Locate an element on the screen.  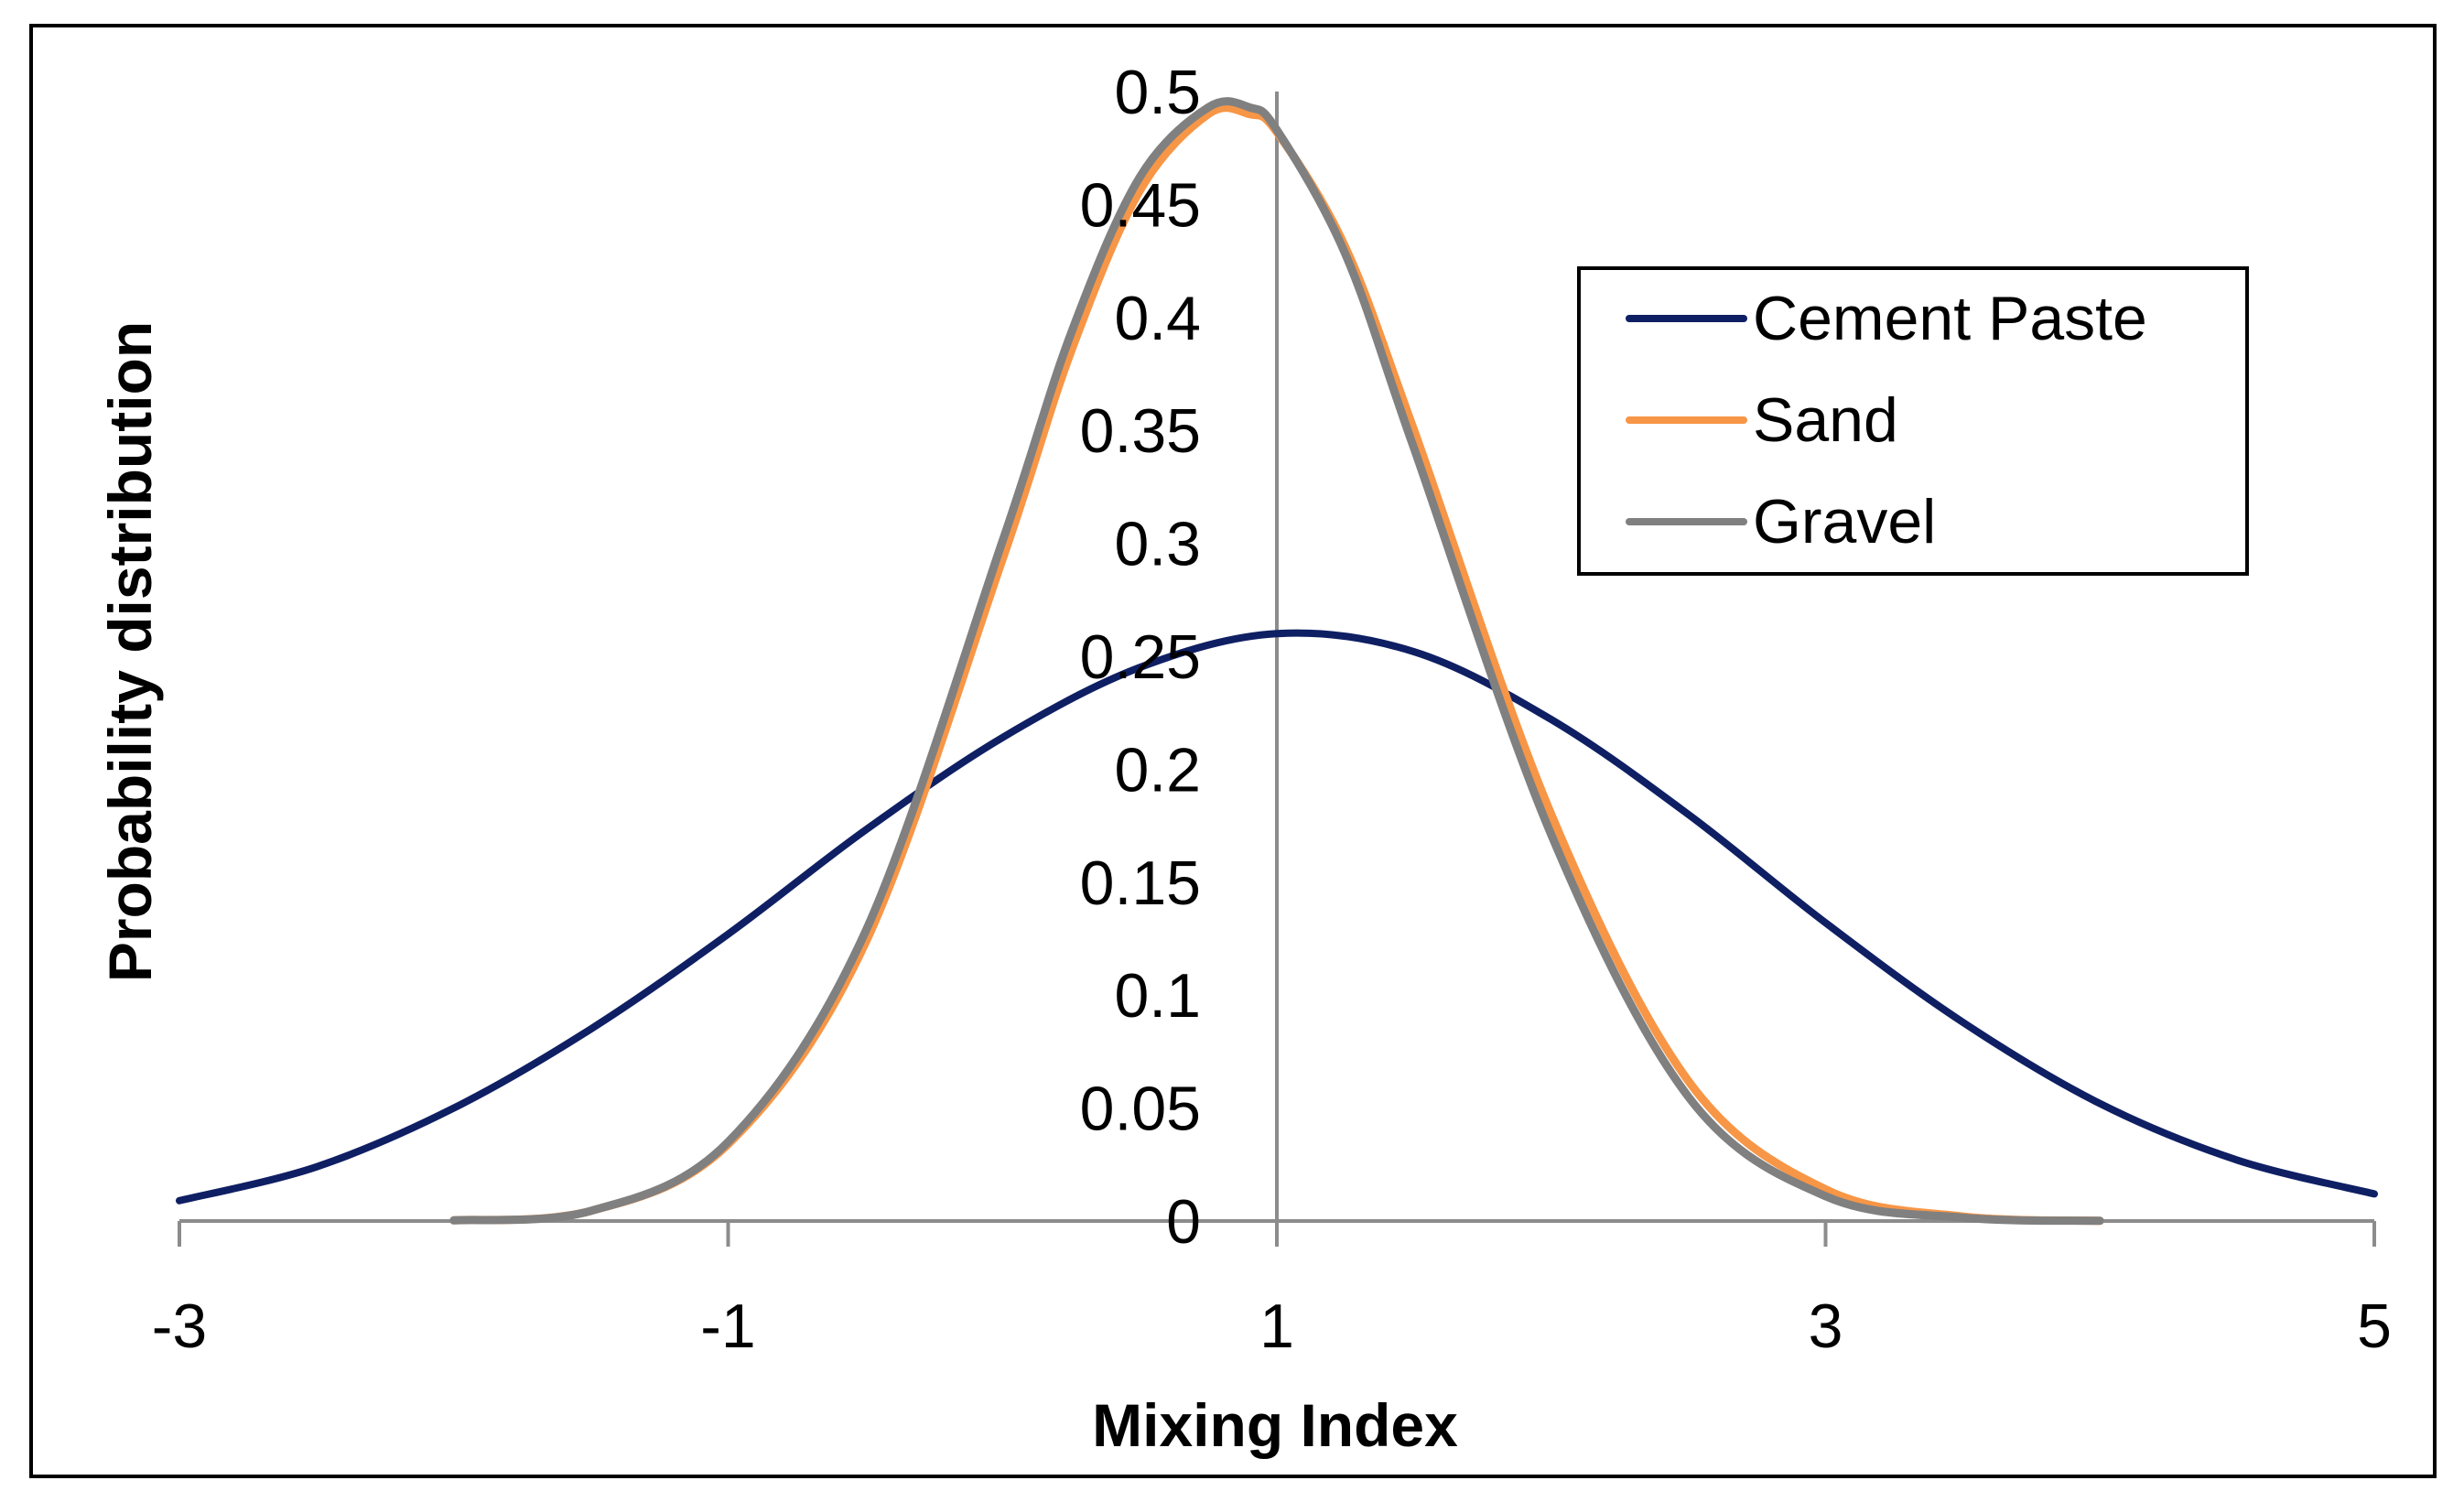
y-tick-label: 0.35 is located at coordinates (1140, 431).